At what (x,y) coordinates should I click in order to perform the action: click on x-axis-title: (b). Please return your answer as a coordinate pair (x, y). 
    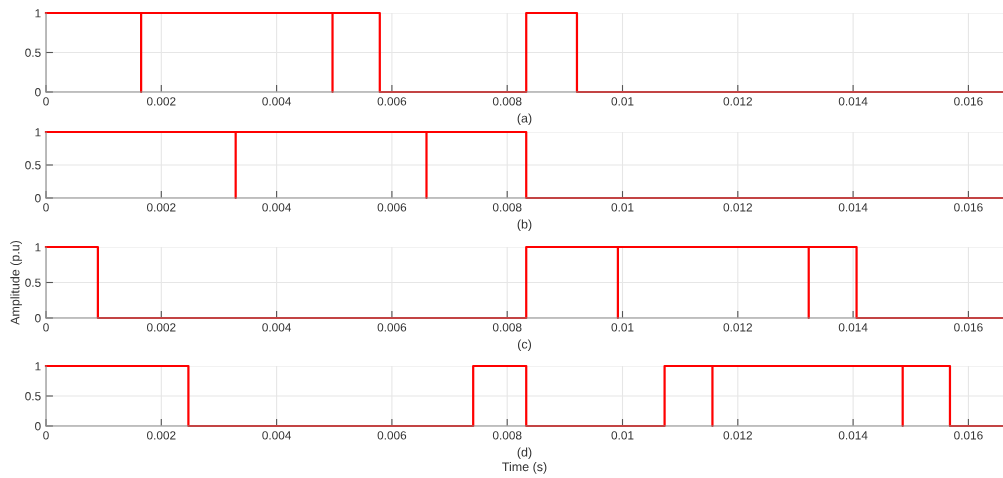
    Looking at the image, I should click on (524, 225).